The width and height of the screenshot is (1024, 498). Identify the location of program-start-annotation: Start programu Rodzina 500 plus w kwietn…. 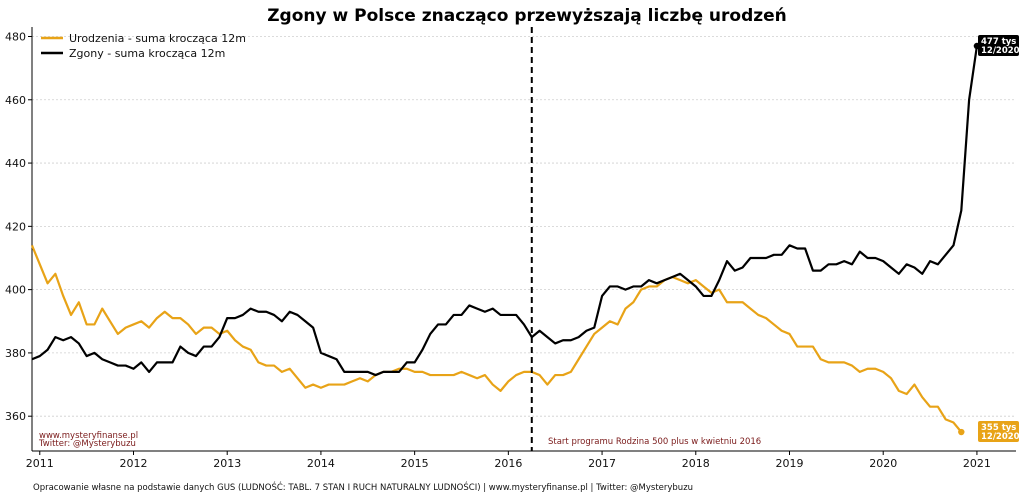
(654, 442).